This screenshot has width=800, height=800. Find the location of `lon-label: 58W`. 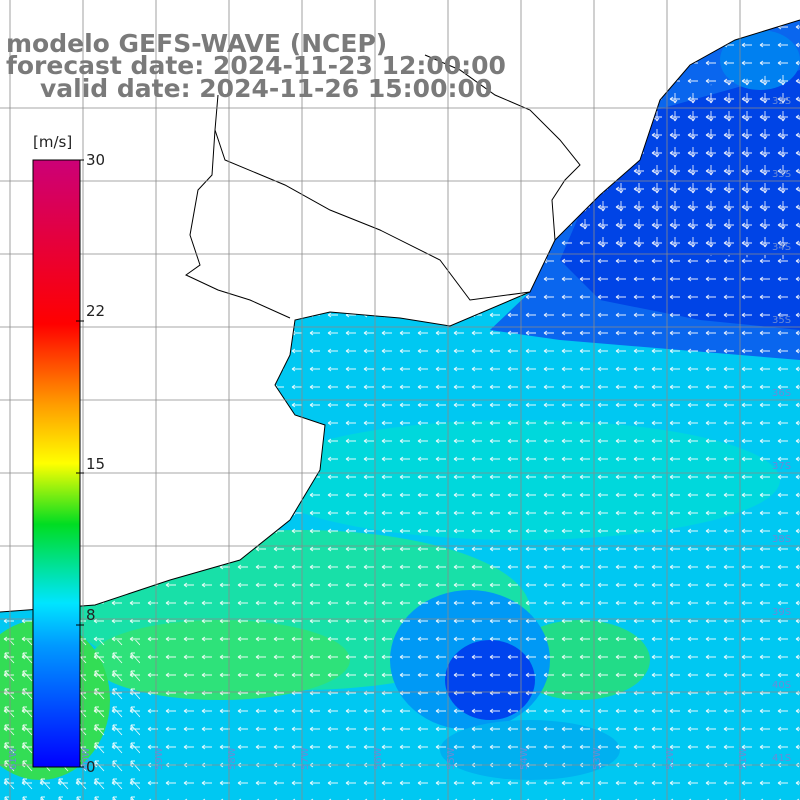

lon-label: 58W is located at coordinates (232, 758).